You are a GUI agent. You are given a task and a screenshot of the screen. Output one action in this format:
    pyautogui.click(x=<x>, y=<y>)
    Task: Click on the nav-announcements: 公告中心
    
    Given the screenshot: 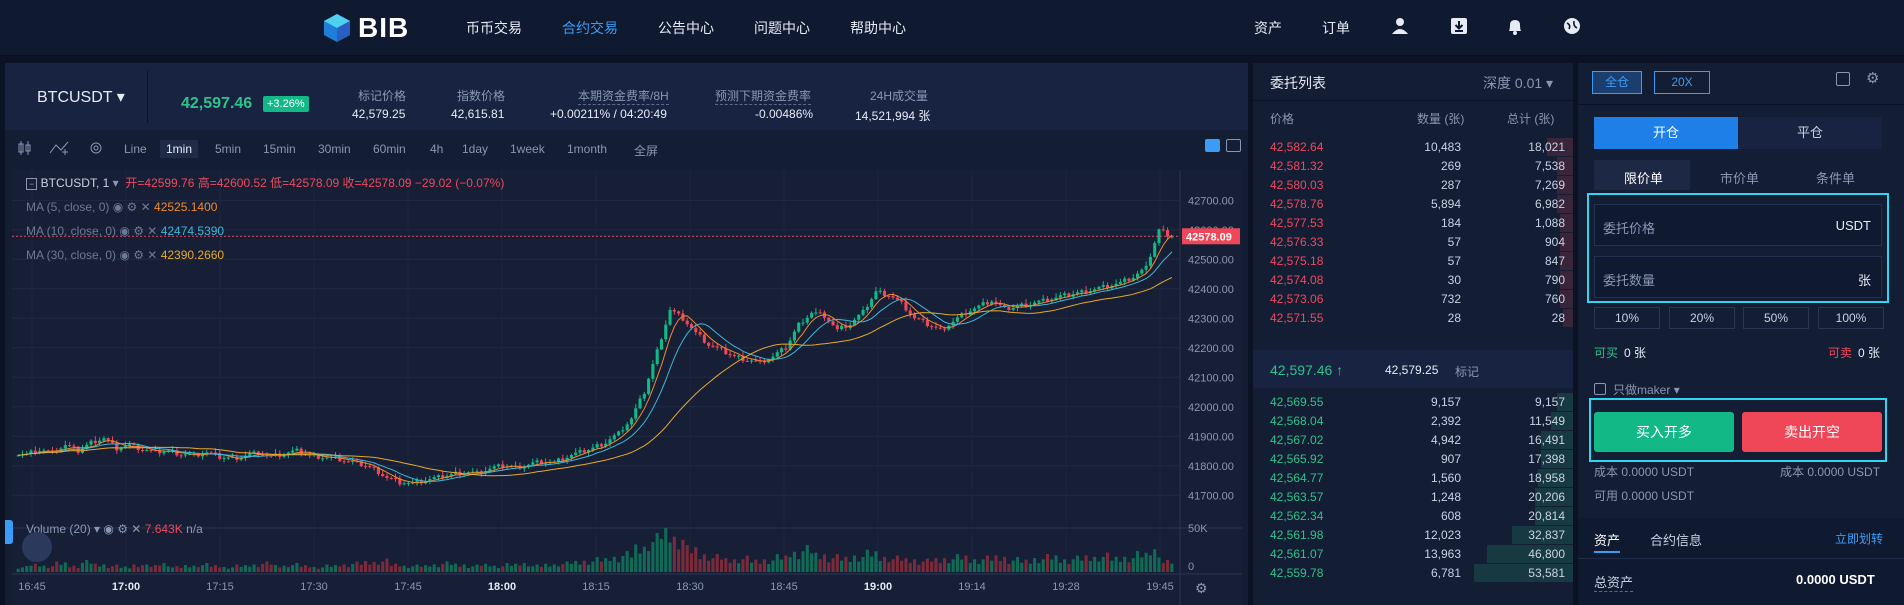 What is the action you would take?
    pyautogui.click(x=686, y=28)
    